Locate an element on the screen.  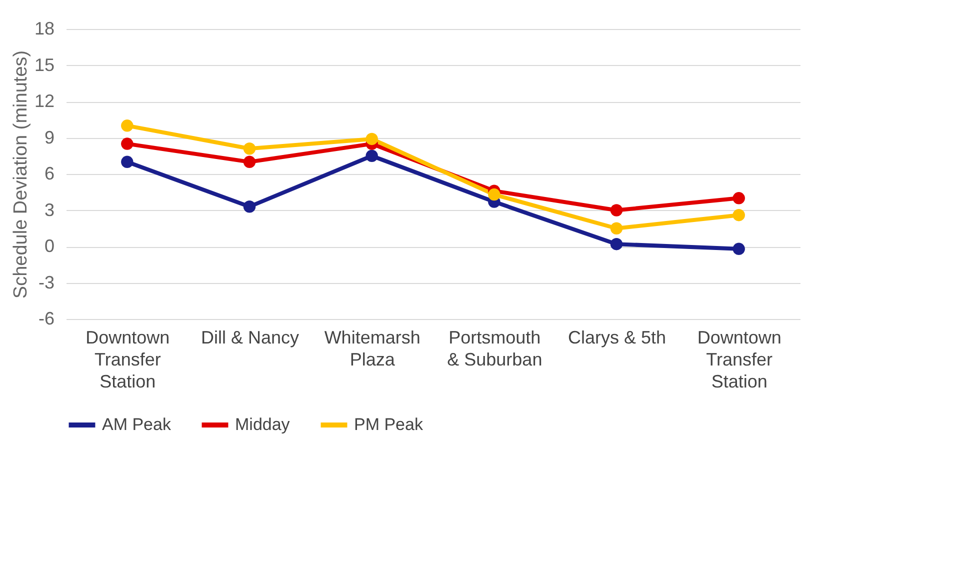
legend-label: PM Peak is located at coordinates (389, 424).